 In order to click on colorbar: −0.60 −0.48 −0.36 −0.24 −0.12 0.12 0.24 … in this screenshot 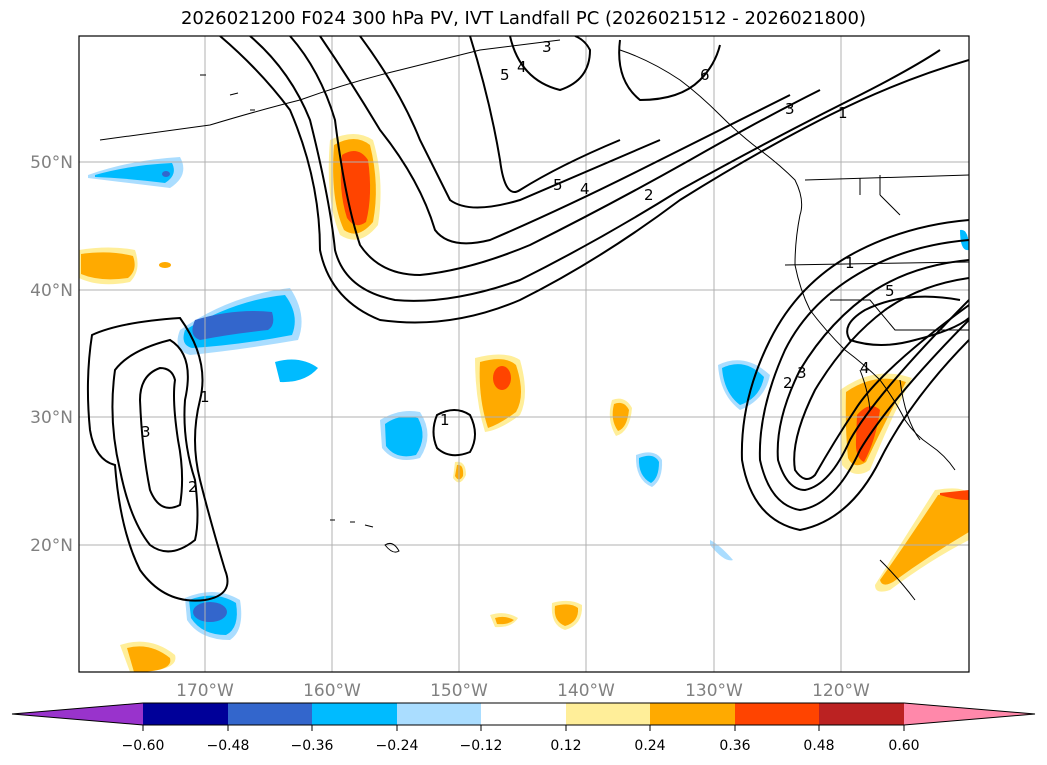, I will do `click(523, 728)`.